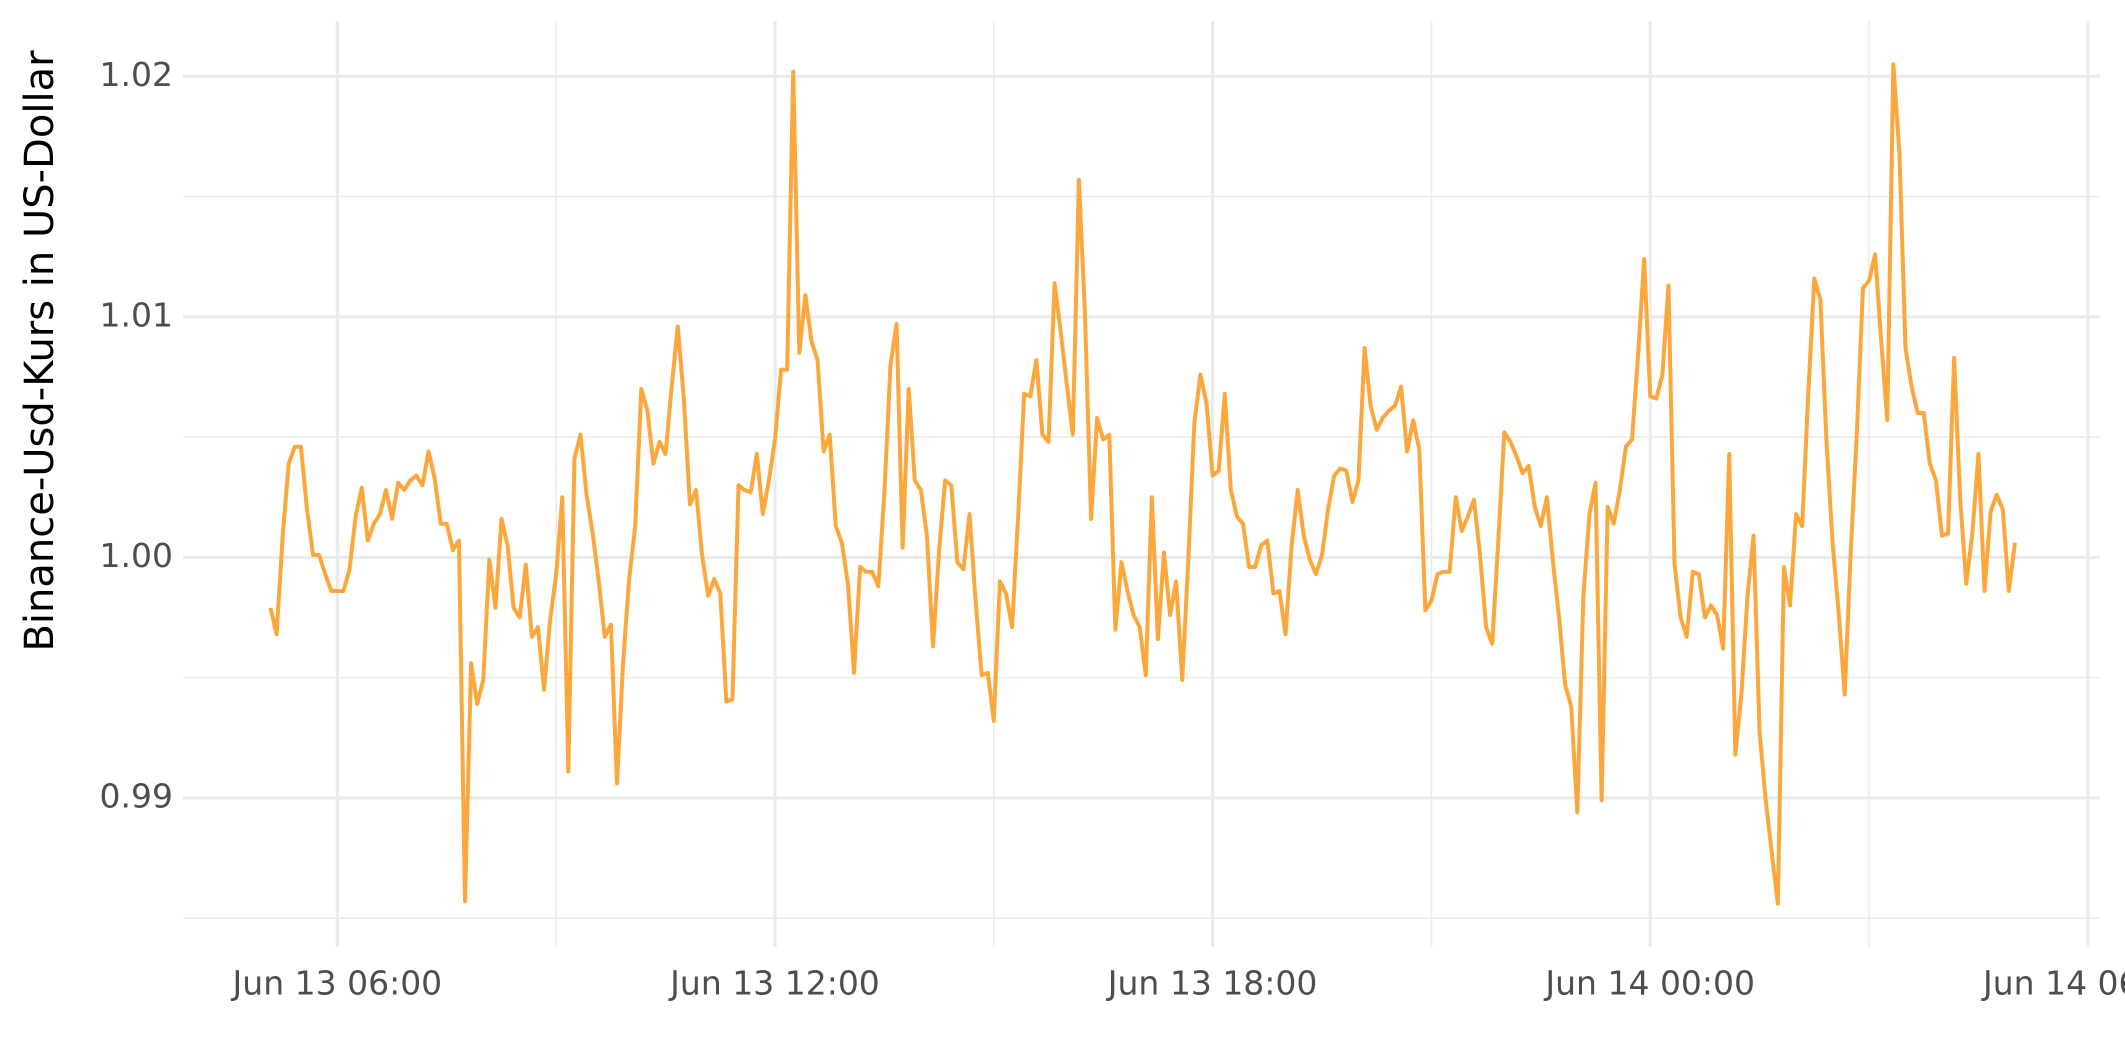 The width and height of the screenshot is (2125, 1062). Describe the element at coordinates (136, 555) in the screenshot. I see `y-tick-label: 1.00` at that location.